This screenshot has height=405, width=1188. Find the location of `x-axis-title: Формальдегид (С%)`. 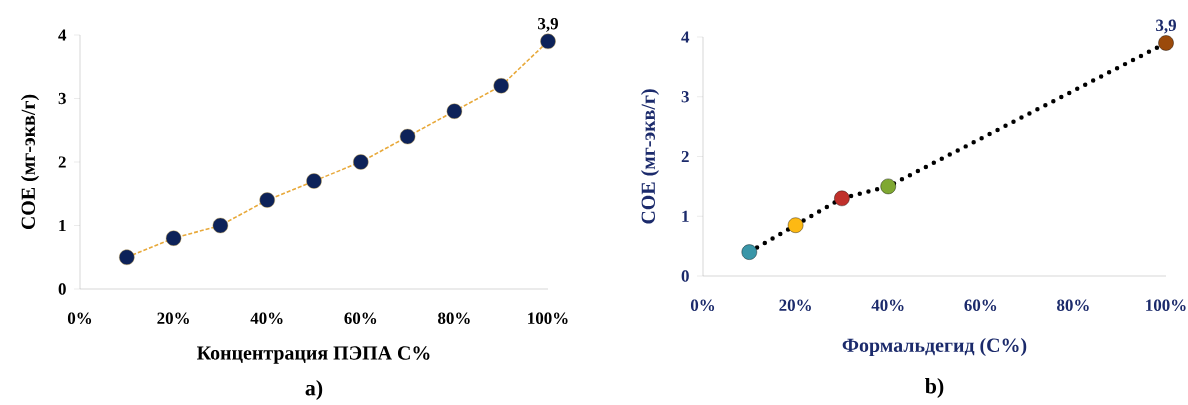

x-axis-title: Формальдегид (С%) is located at coordinates (934, 347).